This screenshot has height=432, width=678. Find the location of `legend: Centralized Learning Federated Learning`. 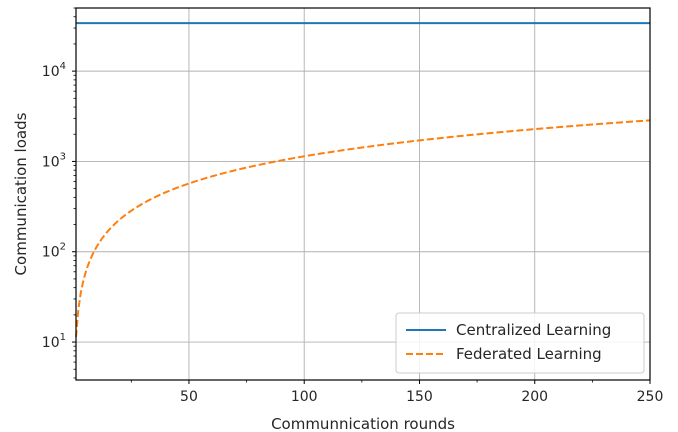

legend: Centralized Learning Federated Learning is located at coordinates (520, 343).